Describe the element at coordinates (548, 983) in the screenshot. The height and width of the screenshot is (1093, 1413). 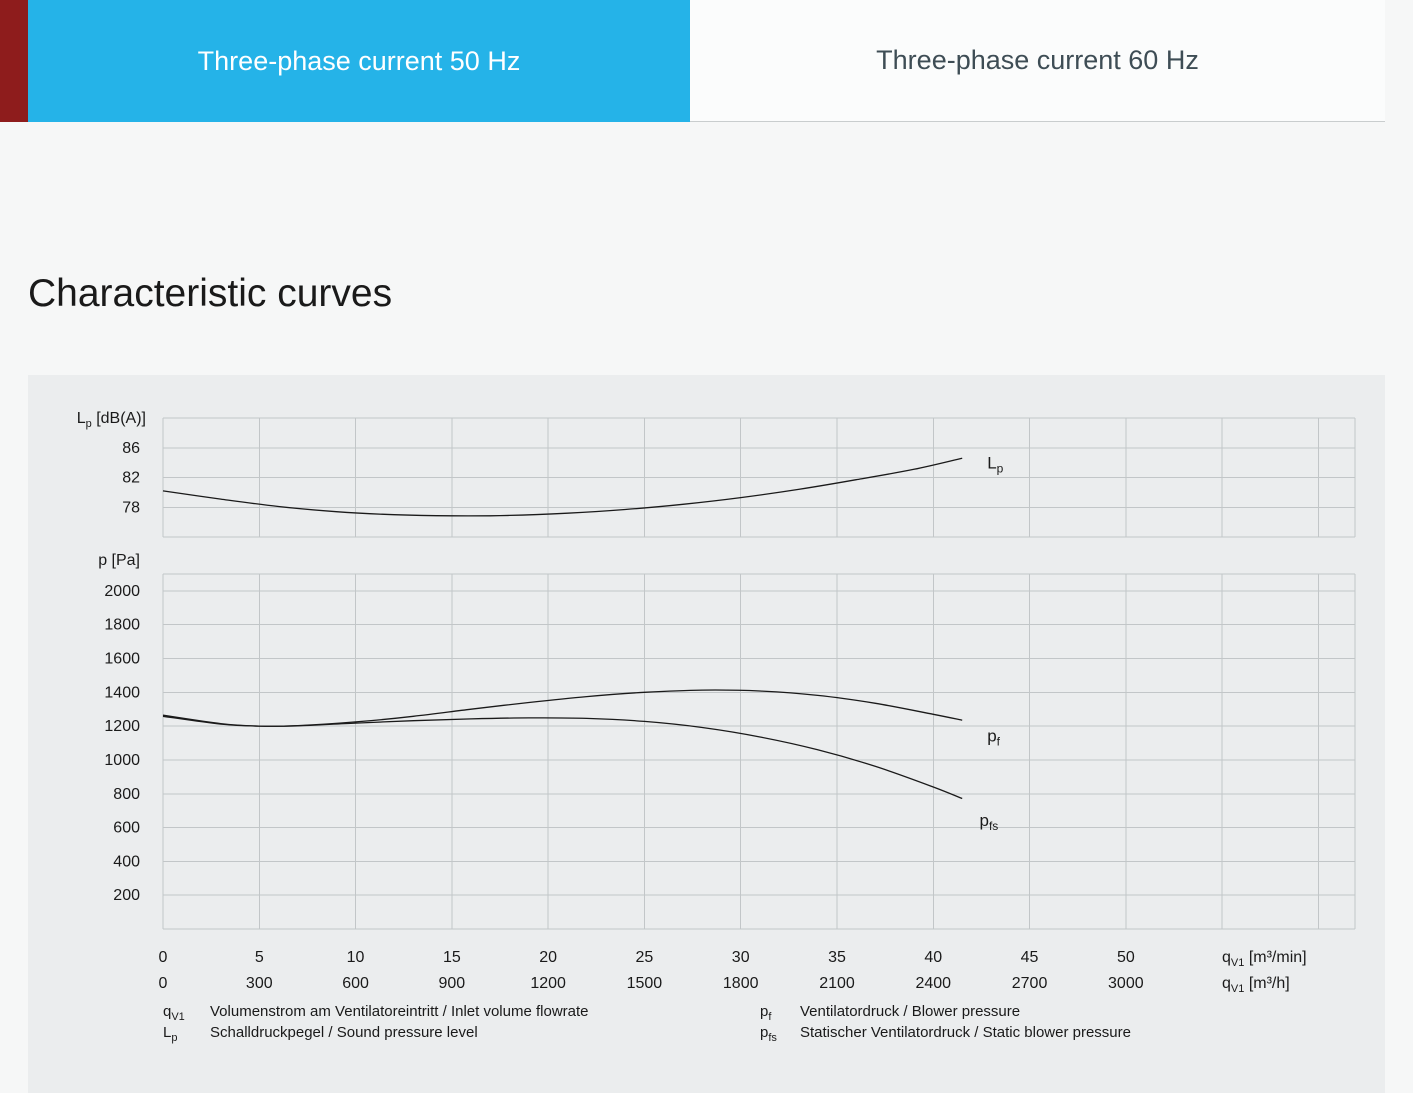
I see `x-tick-label: 1200` at that location.